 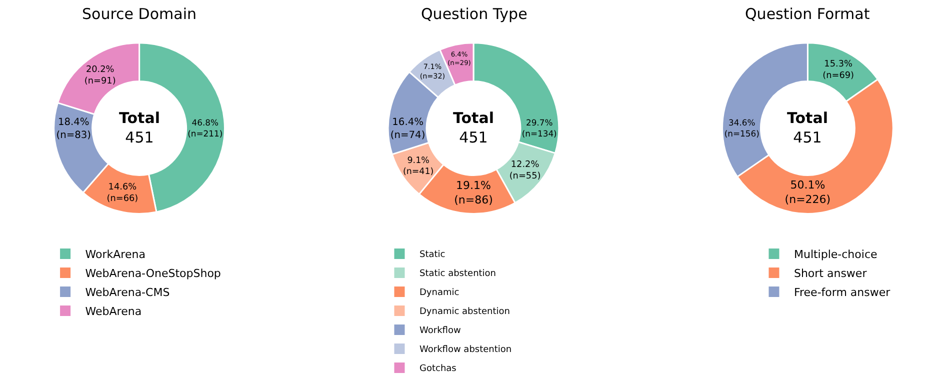 I want to click on legend-label: Dynamic abstention, so click(x=464, y=312).